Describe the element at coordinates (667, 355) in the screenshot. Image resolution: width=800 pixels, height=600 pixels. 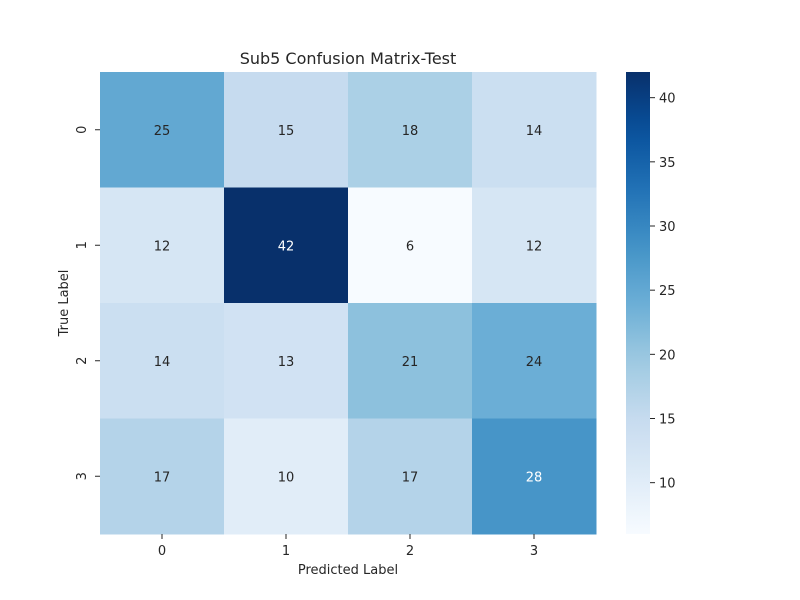
I see `colorbar-tick-label-2: 20` at that location.